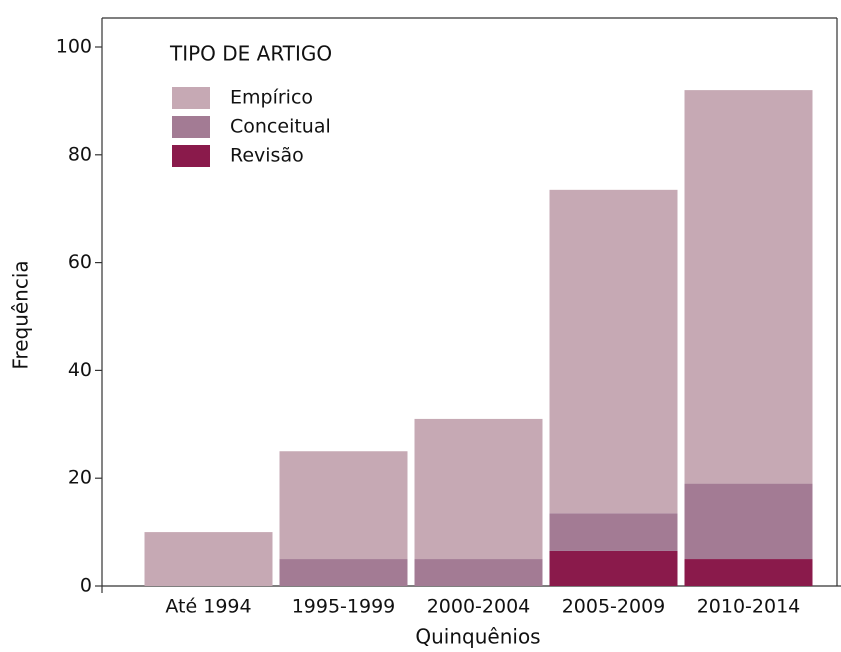 The width and height of the screenshot is (841, 652). I want to click on y-tick-label: 80, so click(80, 154).